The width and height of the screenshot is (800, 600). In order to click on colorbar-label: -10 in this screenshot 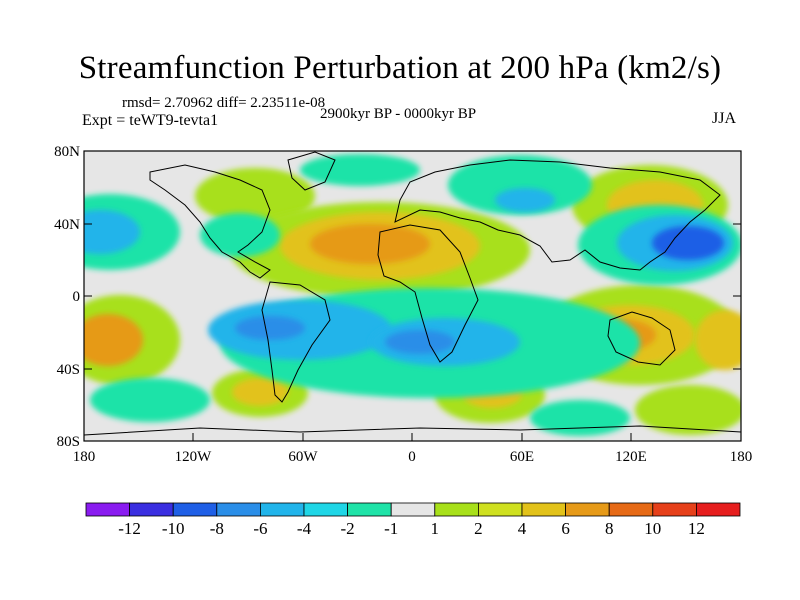, I will do `click(173, 528)`.